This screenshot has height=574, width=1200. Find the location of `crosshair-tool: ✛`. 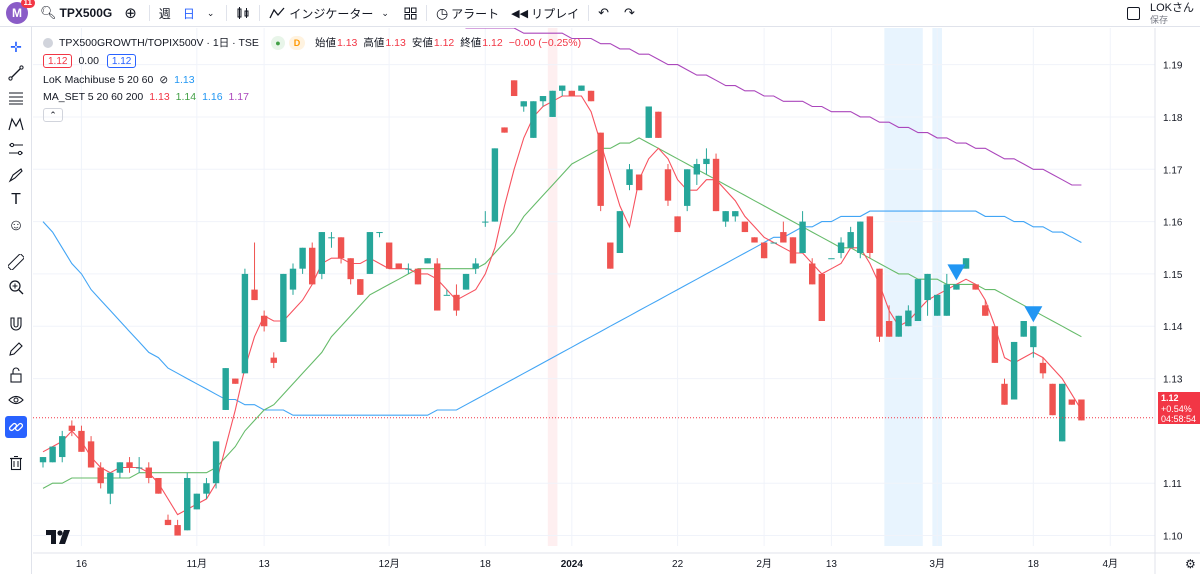

crosshair-tool: ✛ is located at coordinates (16, 47).